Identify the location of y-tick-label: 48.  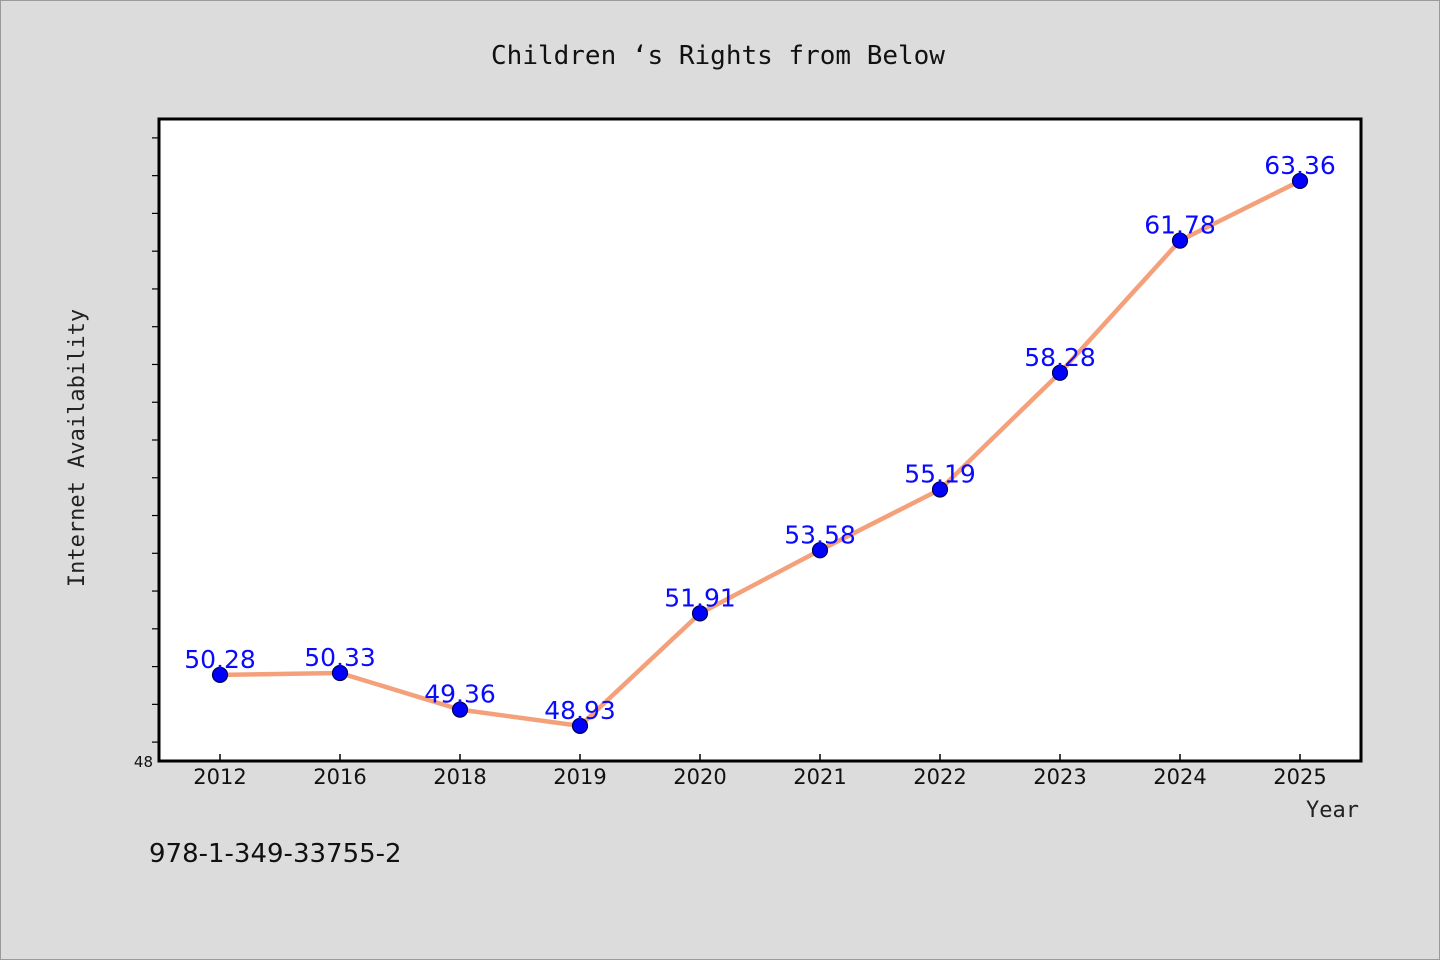
(143, 762).